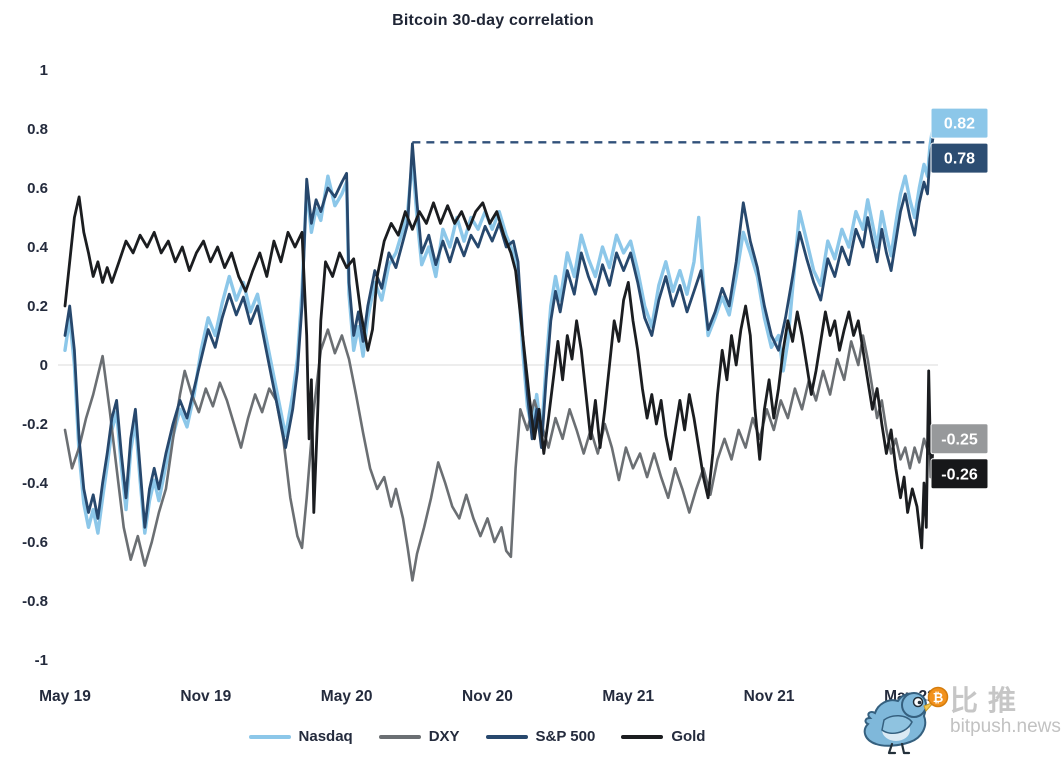  What do you see at coordinates (35, 424) in the screenshot?
I see `y-axis-tick-label: -0.2` at bounding box center [35, 424].